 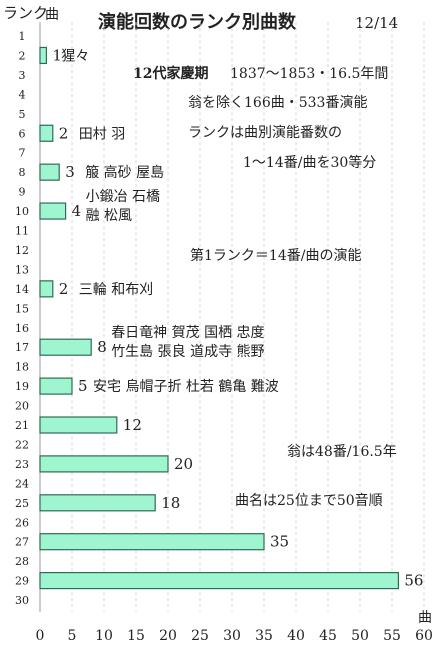 I want to click on y-tick-label: 2, so click(x=22, y=55).